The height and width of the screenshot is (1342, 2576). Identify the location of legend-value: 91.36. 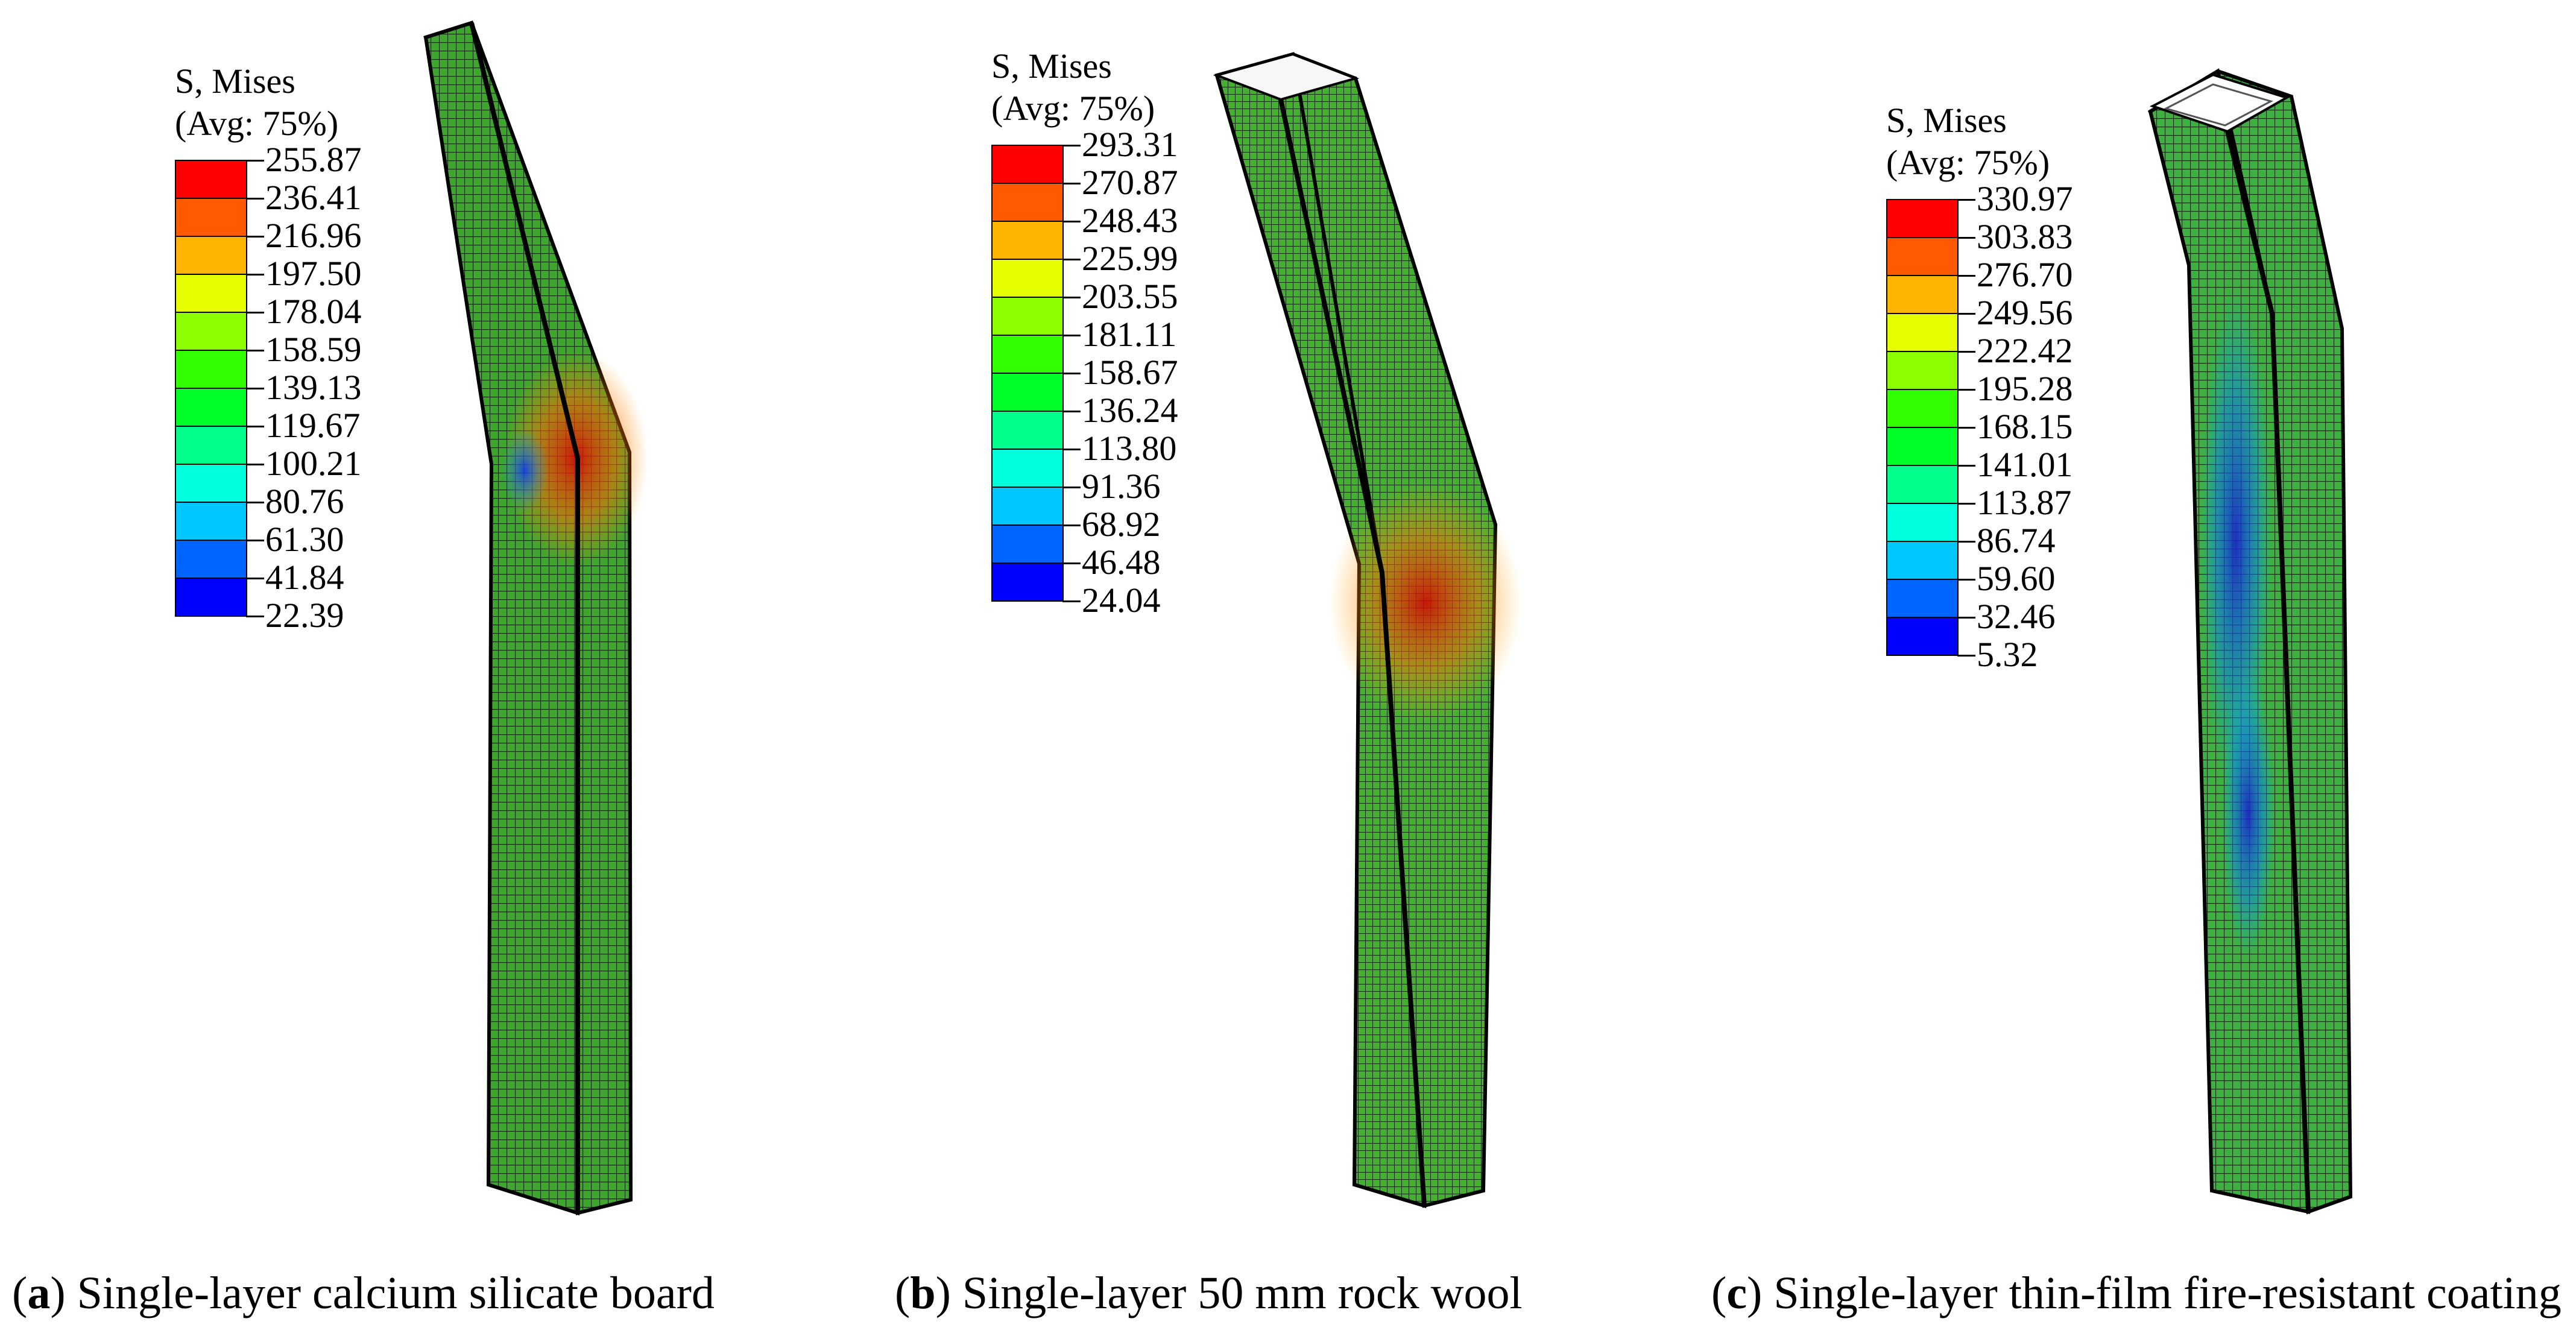
(1121, 486).